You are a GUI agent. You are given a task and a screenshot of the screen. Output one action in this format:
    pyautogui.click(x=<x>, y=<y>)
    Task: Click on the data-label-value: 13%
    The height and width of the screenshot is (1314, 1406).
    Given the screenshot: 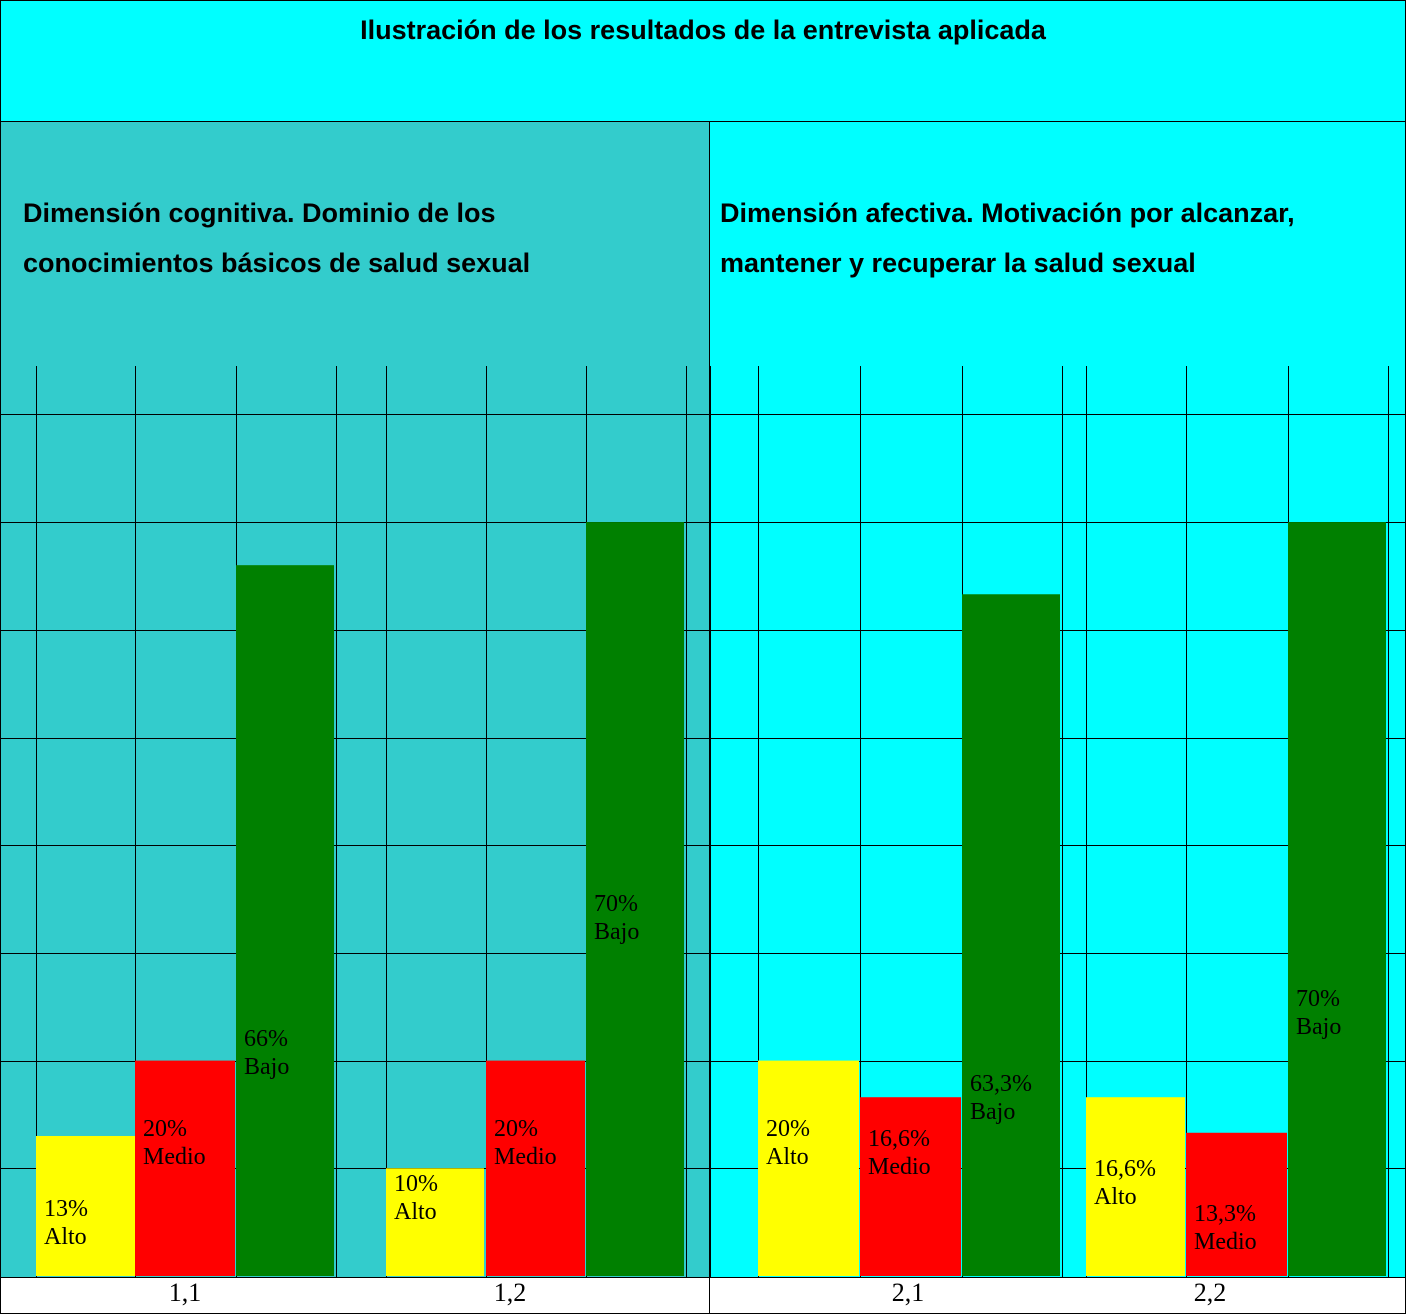 What is the action you would take?
    pyautogui.click(x=66, y=1209)
    